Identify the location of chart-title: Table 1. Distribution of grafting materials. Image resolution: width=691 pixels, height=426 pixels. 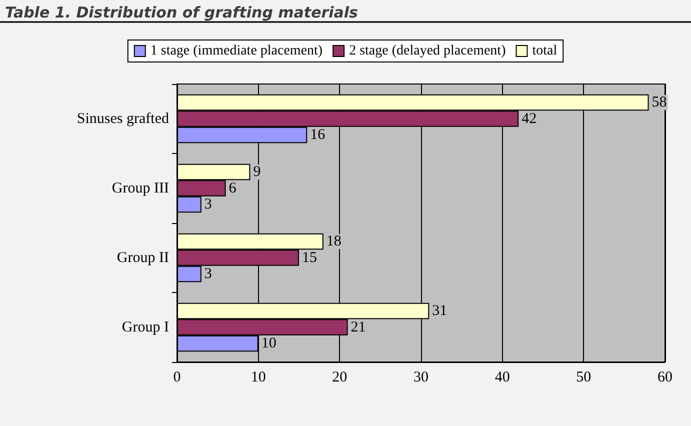
(181, 13).